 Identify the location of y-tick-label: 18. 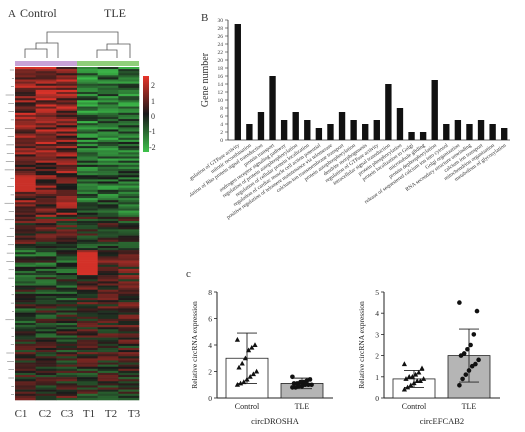
(221, 69).